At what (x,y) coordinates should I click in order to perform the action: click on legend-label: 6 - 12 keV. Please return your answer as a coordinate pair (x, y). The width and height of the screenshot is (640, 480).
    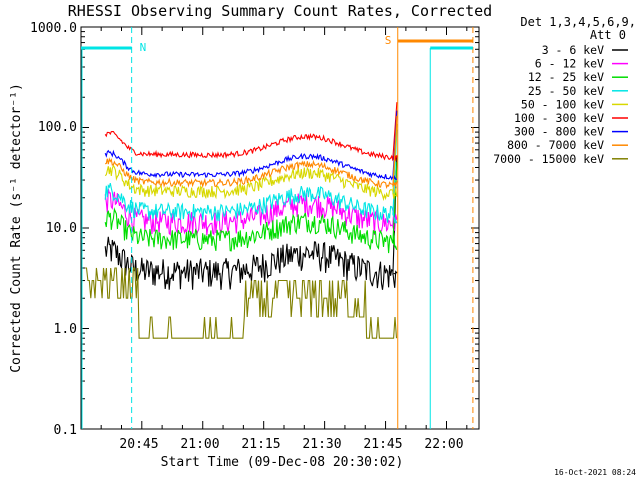
    Looking at the image, I should click on (569, 64).